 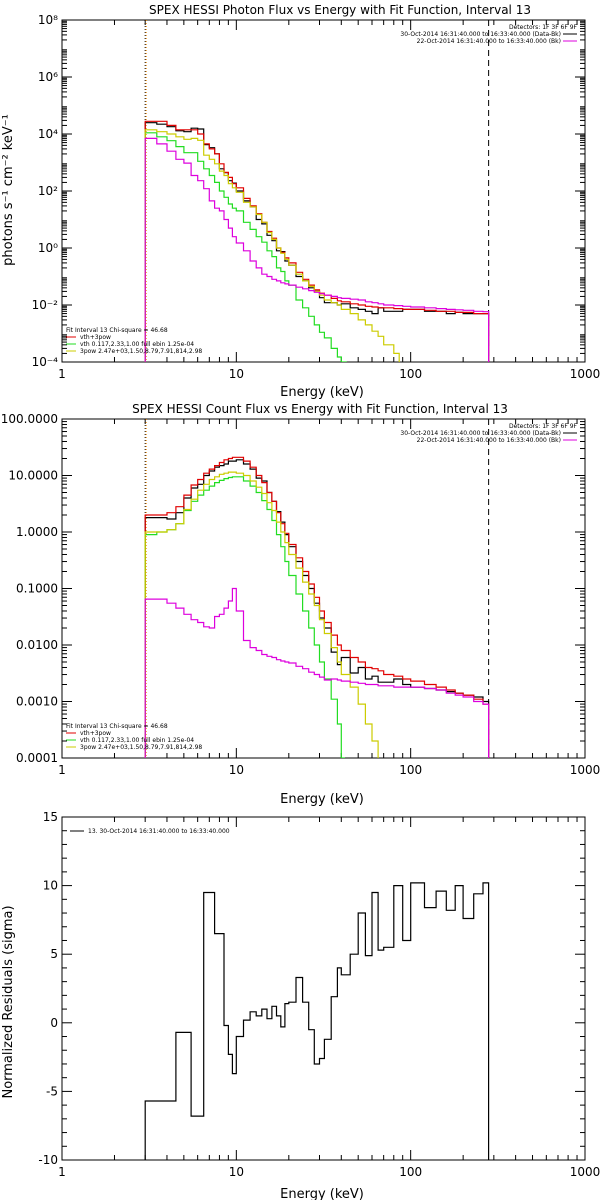 I want to click on count-flux-ytick-label: 0.0100, so click(x=37, y=645).